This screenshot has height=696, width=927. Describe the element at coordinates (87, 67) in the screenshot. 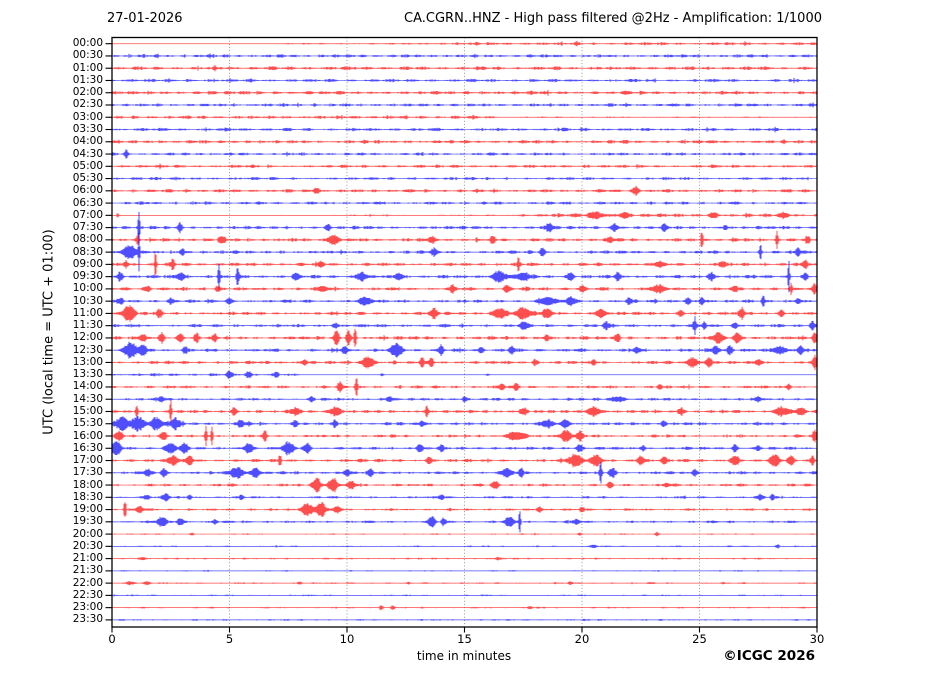

I see `y-tick-label: 01:00` at that location.